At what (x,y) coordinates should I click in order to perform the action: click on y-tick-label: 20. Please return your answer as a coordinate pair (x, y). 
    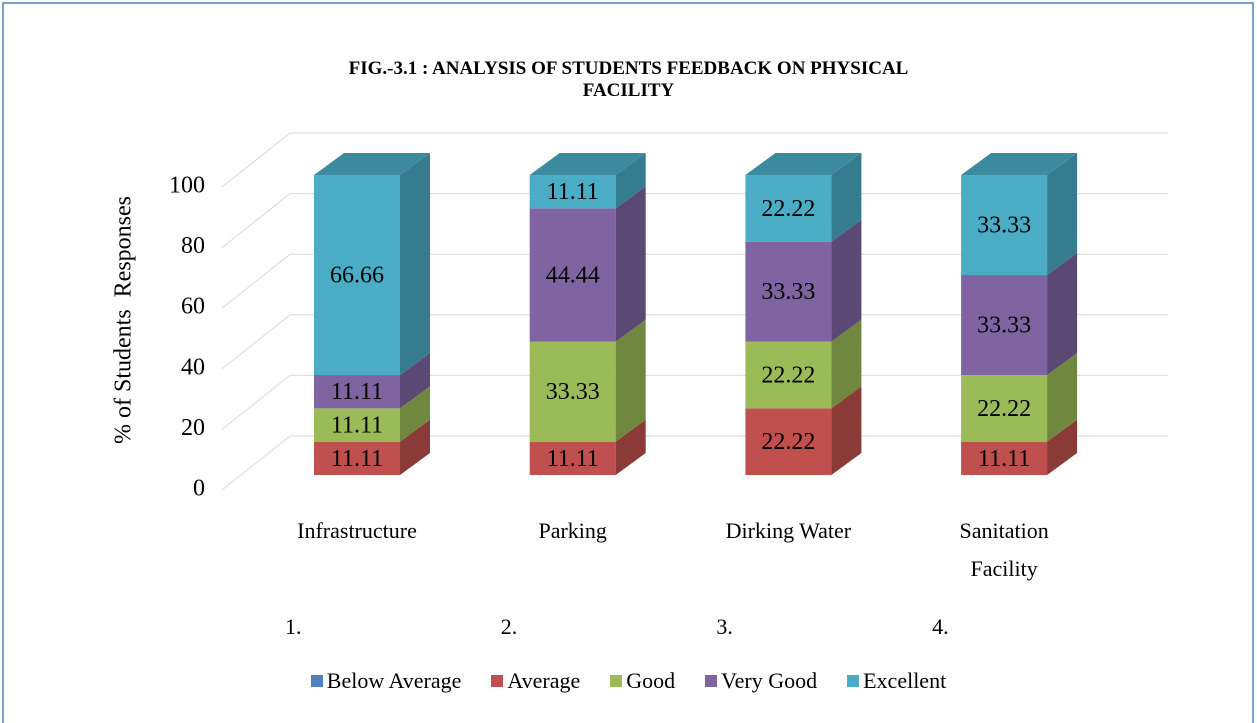
    Looking at the image, I should click on (193, 428).